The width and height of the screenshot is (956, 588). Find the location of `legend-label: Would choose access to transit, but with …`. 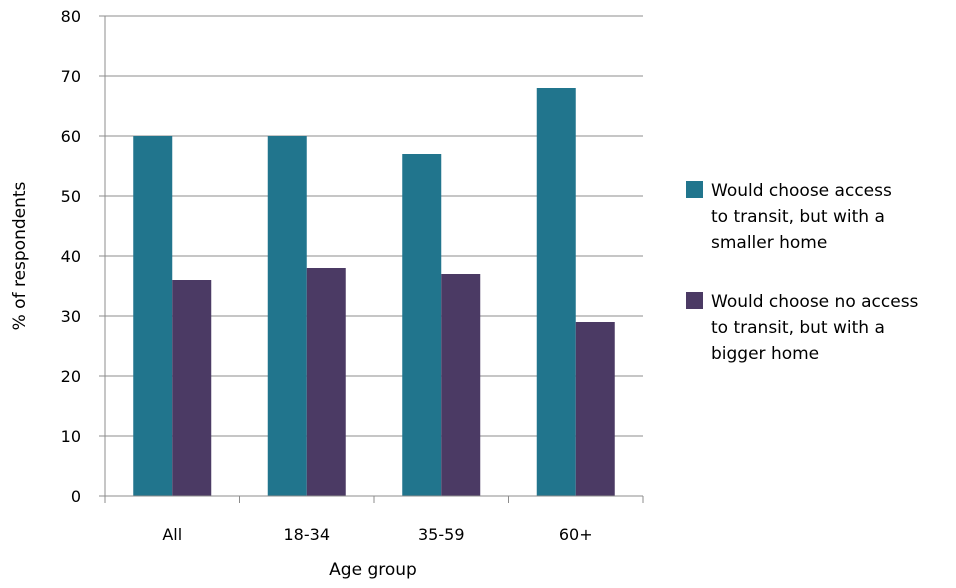

legend-label: Would choose access to transit, but with … is located at coordinates (801, 217).